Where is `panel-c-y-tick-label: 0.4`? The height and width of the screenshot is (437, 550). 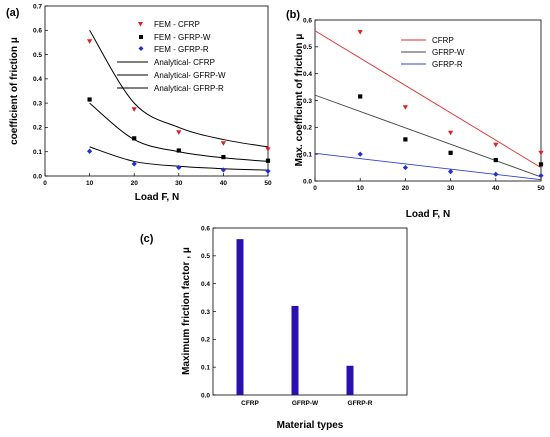 panel-c-y-tick-label: 0.4 is located at coordinates (205, 284).